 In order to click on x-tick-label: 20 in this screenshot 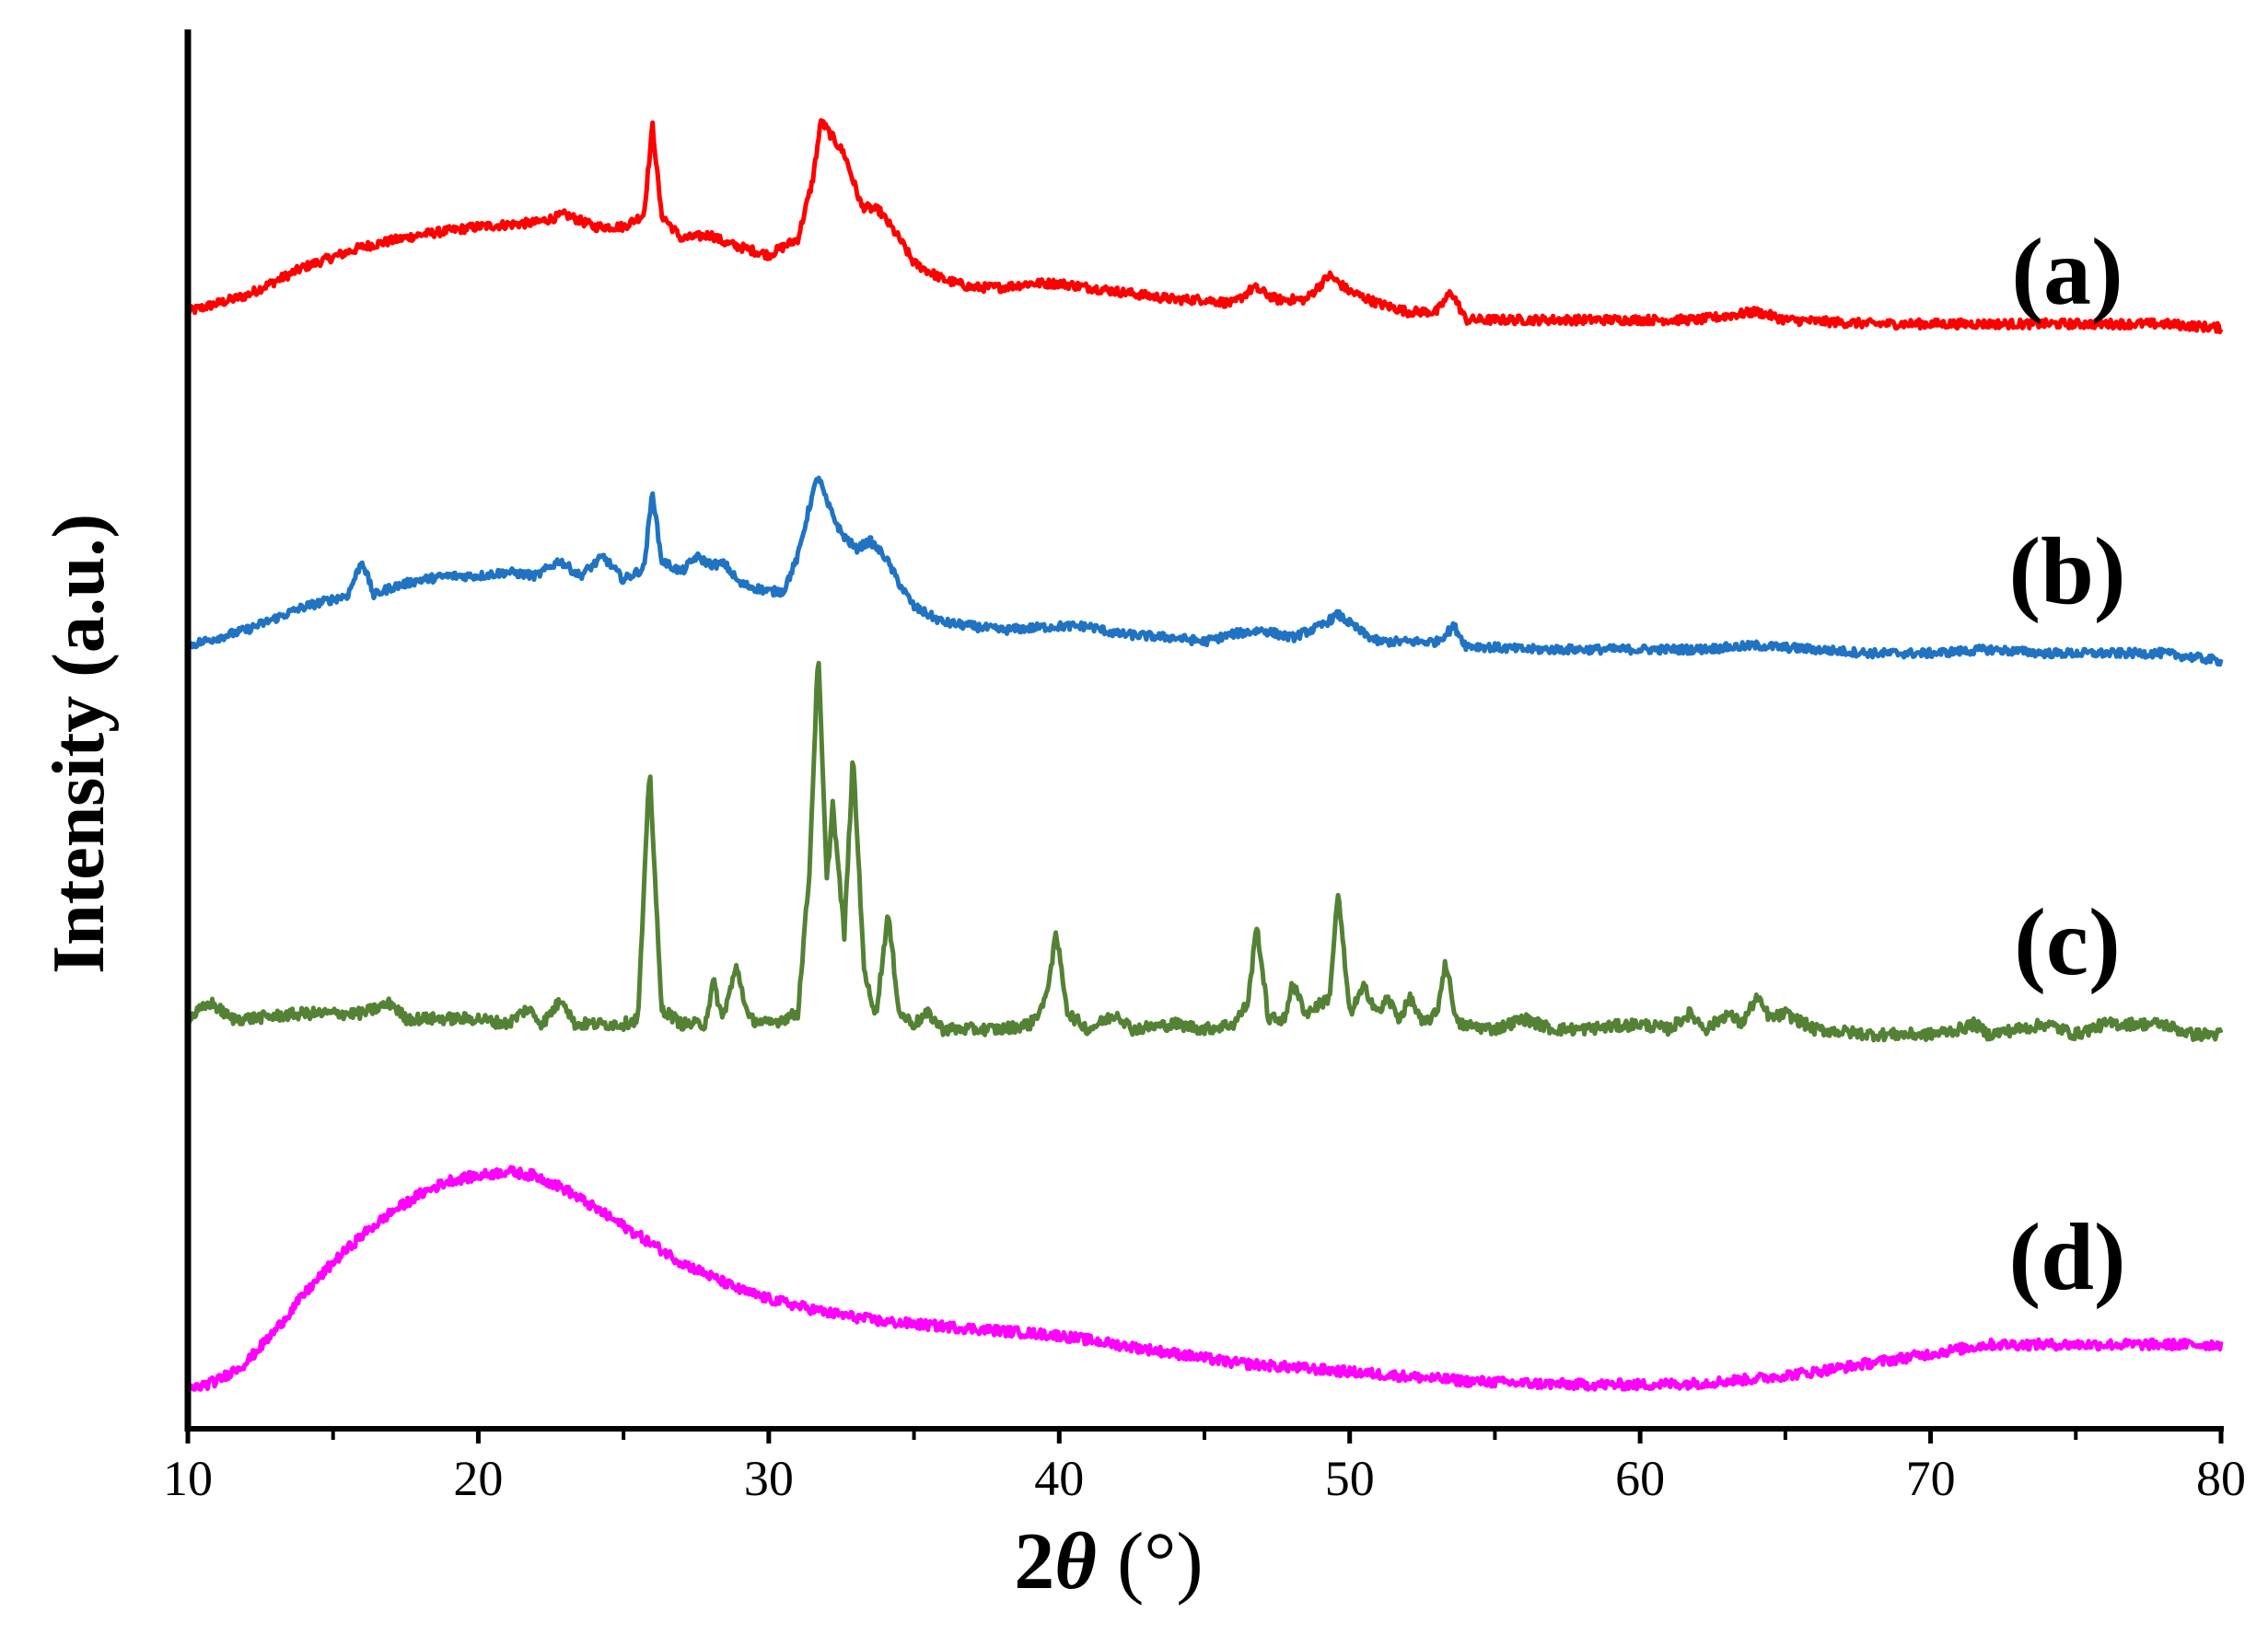, I will do `click(478, 1479)`.